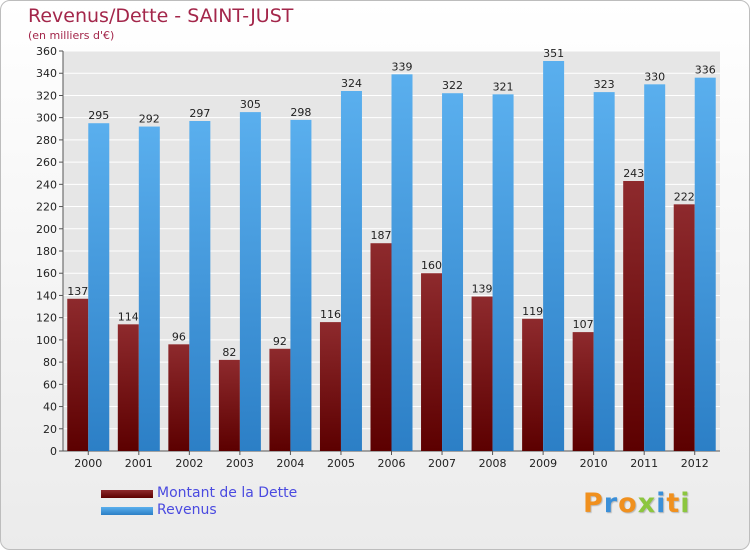 The image size is (750, 550). I want to click on y-tick-label: 320, so click(46, 95).